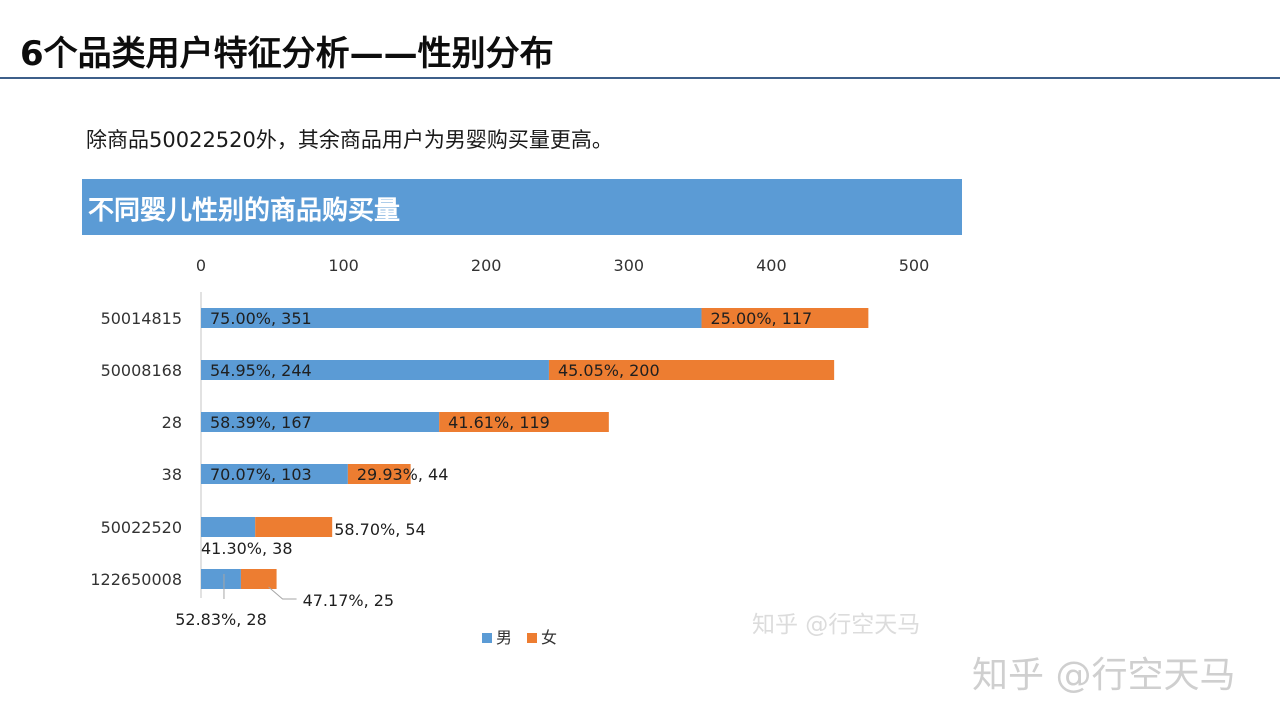 Image resolution: width=1280 pixels, height=720 pixels. What do you see at coordinates (532, 638) in the screenshot?
I see `legend-swatch-female` at bounding box center [532, 638].